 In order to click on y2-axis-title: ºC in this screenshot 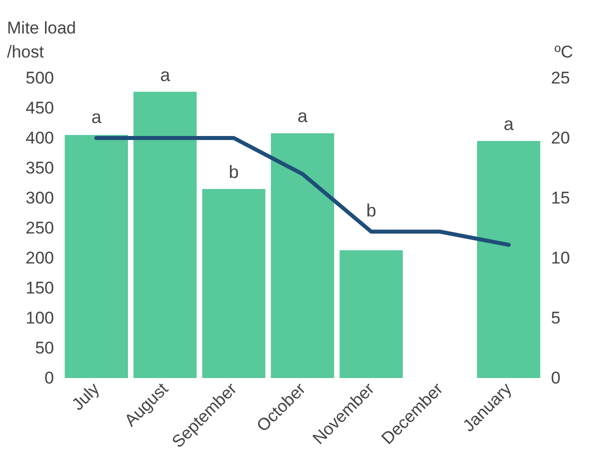, I will do `click(563, 52)`.